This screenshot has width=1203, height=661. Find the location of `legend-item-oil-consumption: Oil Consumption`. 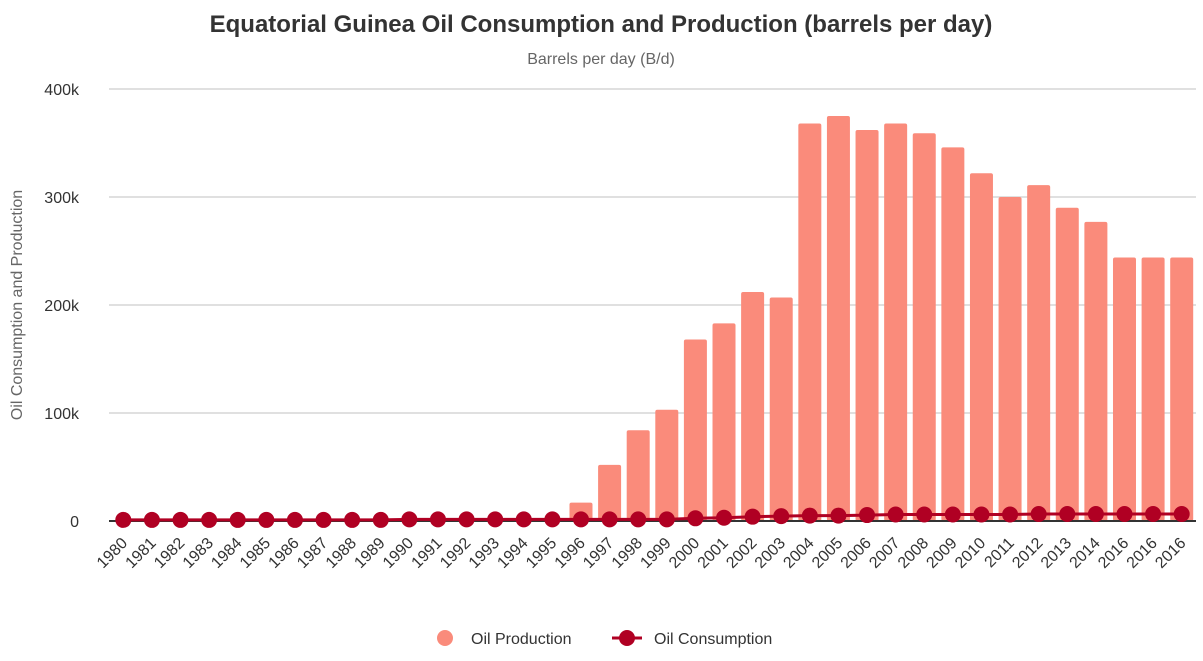

legend-item-oil-consumption: Oil Consumption is located at coordinates (692, 639).